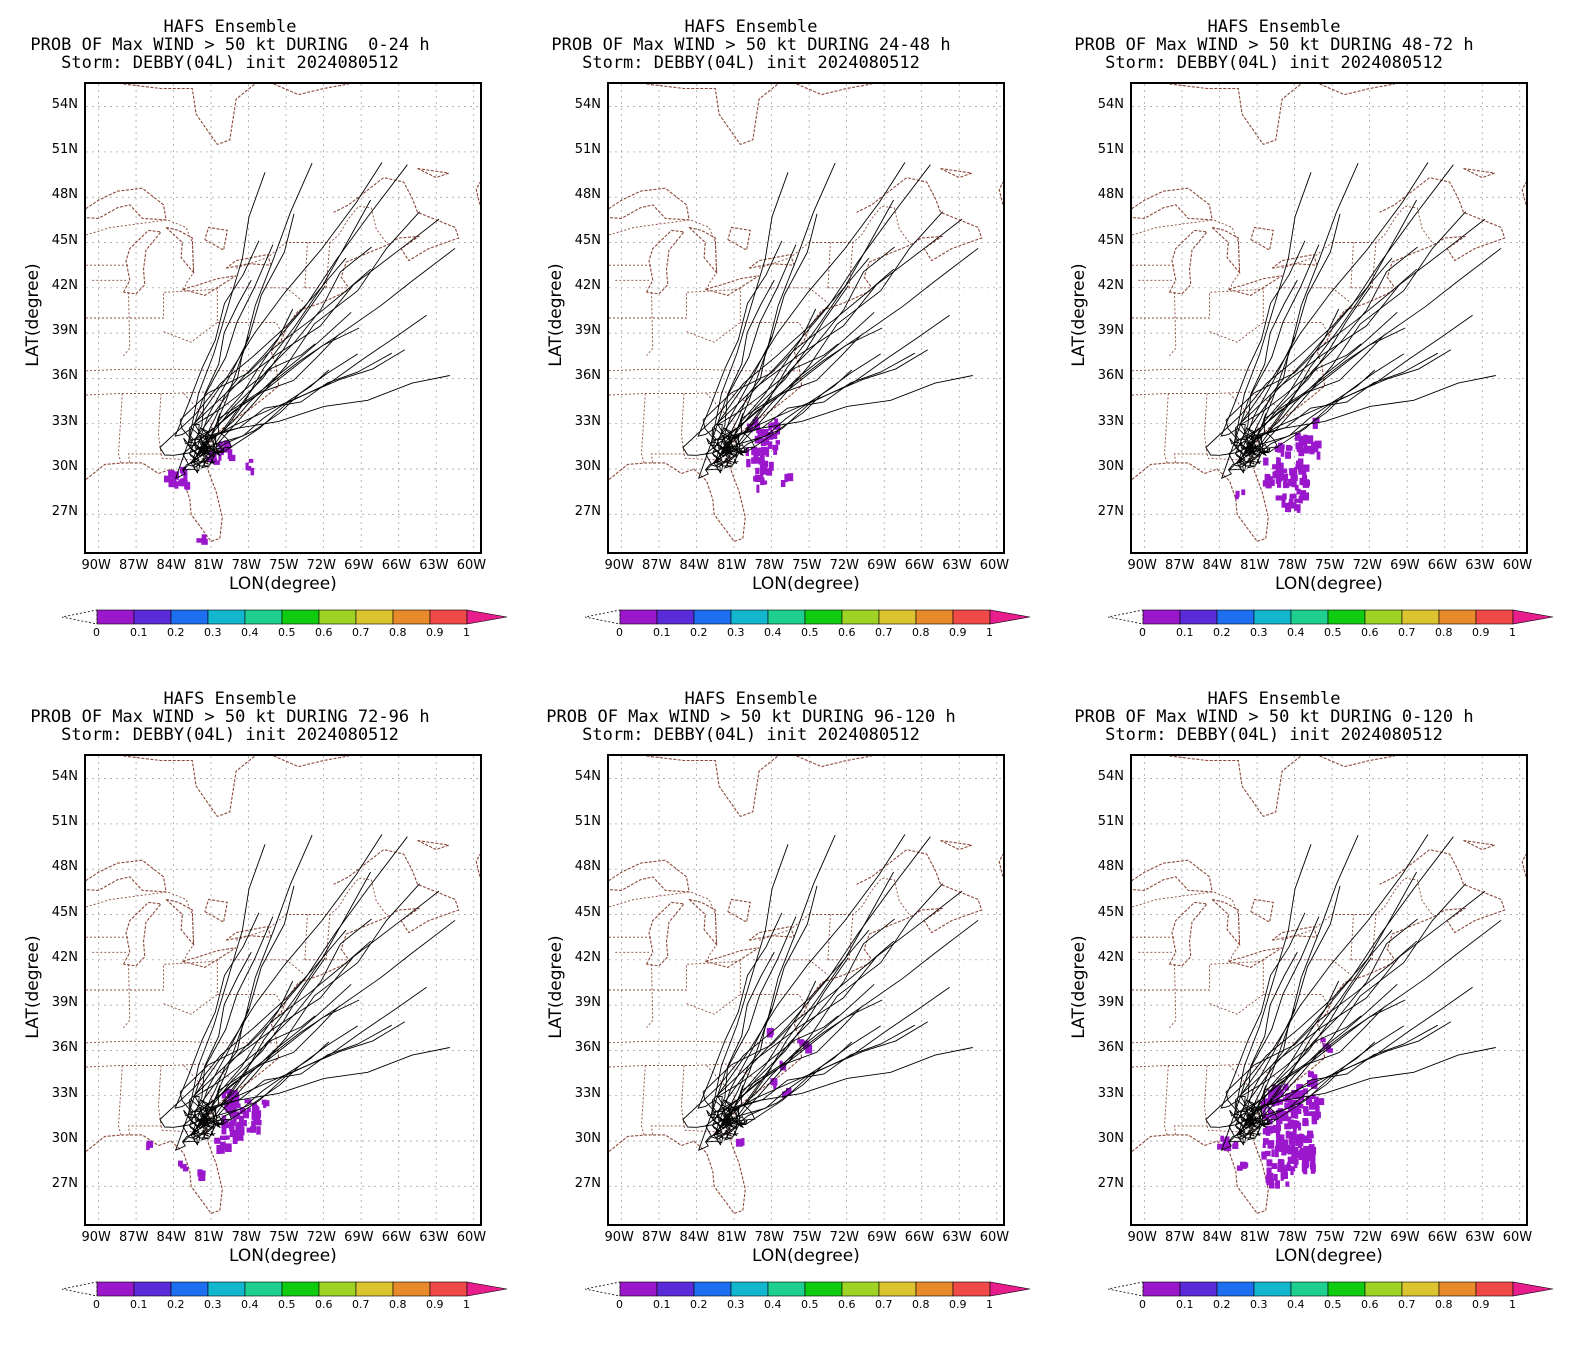 The image size is (1578, 1352). What do you see at coordinates (847, 1304) in the screenshot?
I see `colorbar-label: 0.6` at bounding box center [847, 1304].